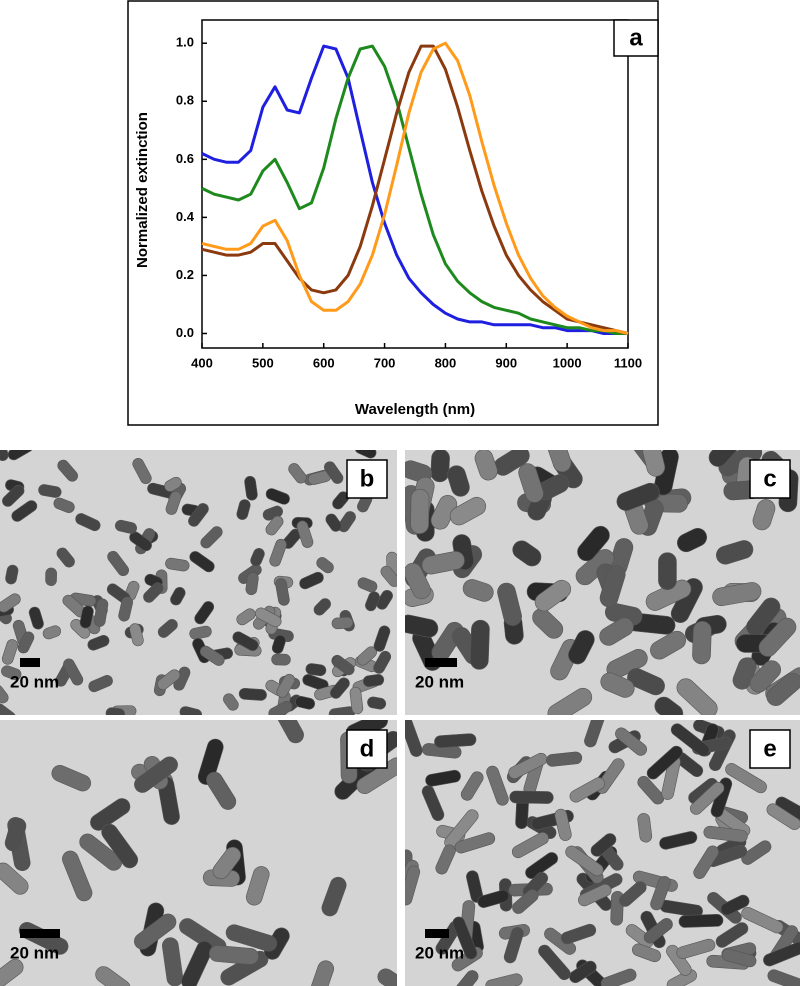  What do you see at coordinates (185, 274) in the screenshot?
I see `y-tick-label: 0.2` at bounding box center [185, 274].